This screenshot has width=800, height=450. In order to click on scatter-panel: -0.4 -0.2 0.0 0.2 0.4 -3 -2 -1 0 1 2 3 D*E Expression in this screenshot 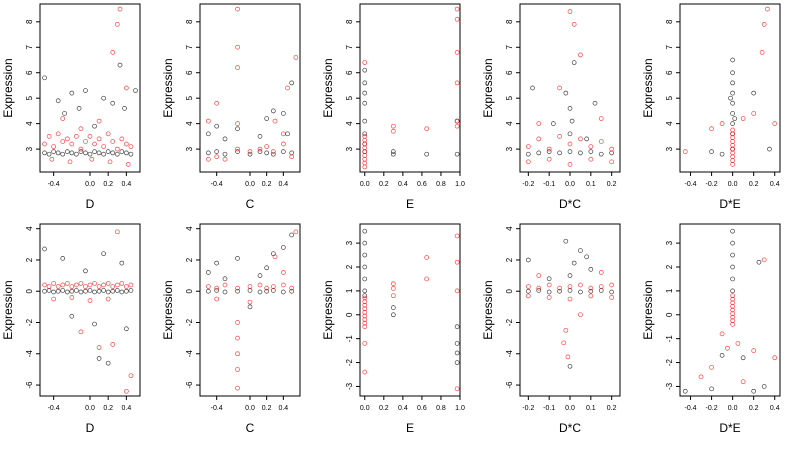, I will do `click(711, 329)`.